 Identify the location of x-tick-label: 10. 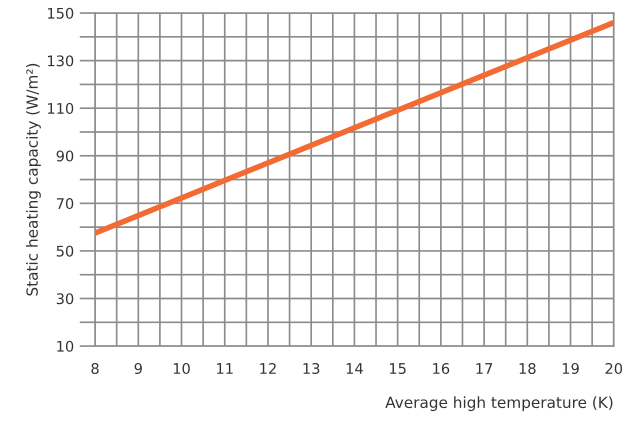
(182, 368).